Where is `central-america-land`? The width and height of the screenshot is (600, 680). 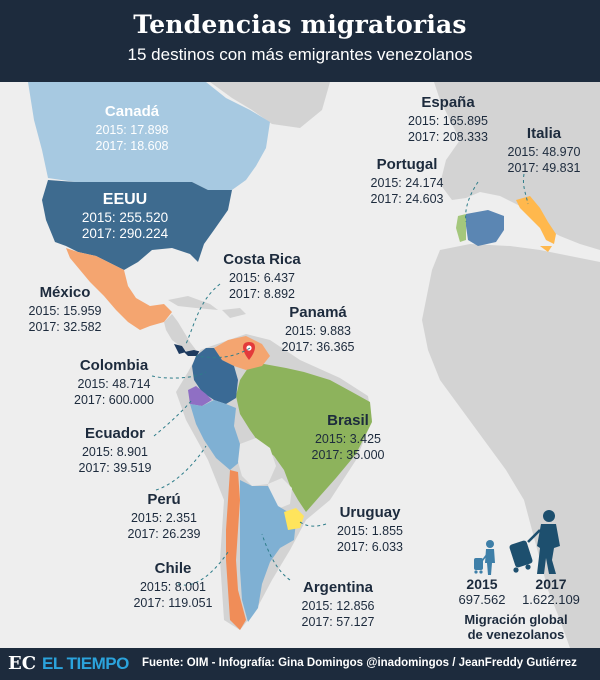
central-america-land is located at coordinates (180, 333).